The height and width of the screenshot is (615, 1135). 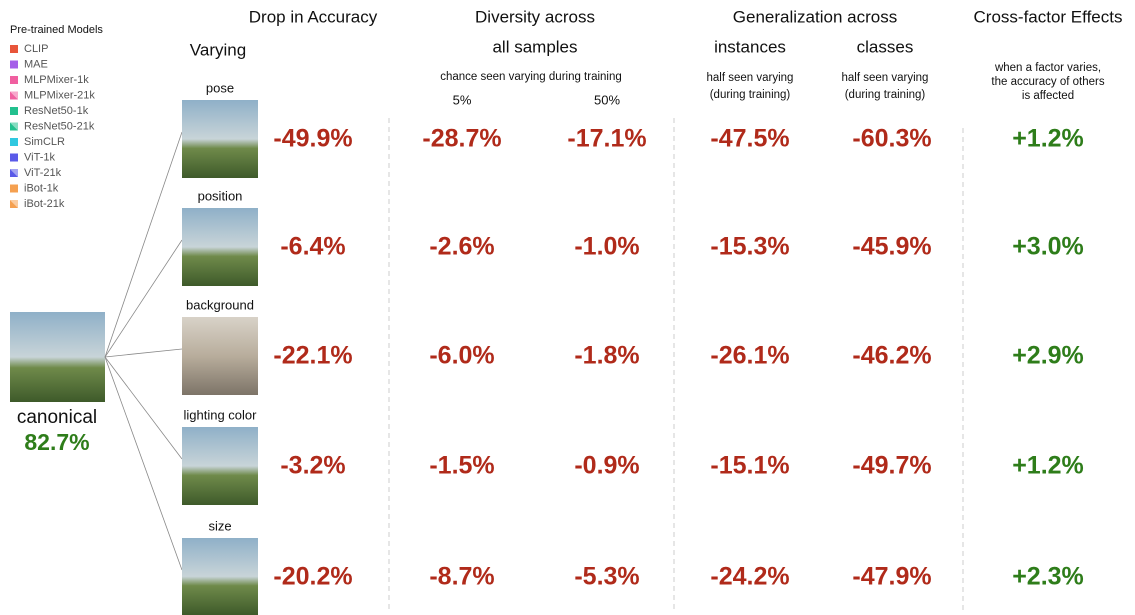 What do you see at coordinates (312, 356) in the screenshot?
I see `value: -22.1%` at bounding box center [312, 356].